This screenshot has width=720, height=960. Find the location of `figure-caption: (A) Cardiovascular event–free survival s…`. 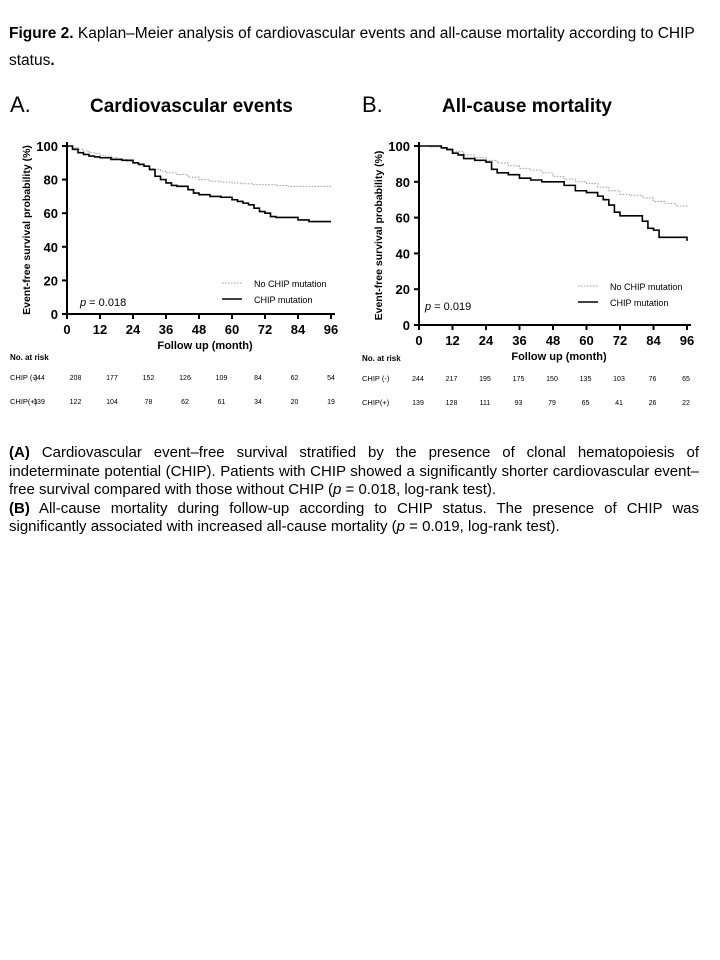

figure-caption: (A) Cardiovascular event–free survival s… is located at coordinates (354, 490).